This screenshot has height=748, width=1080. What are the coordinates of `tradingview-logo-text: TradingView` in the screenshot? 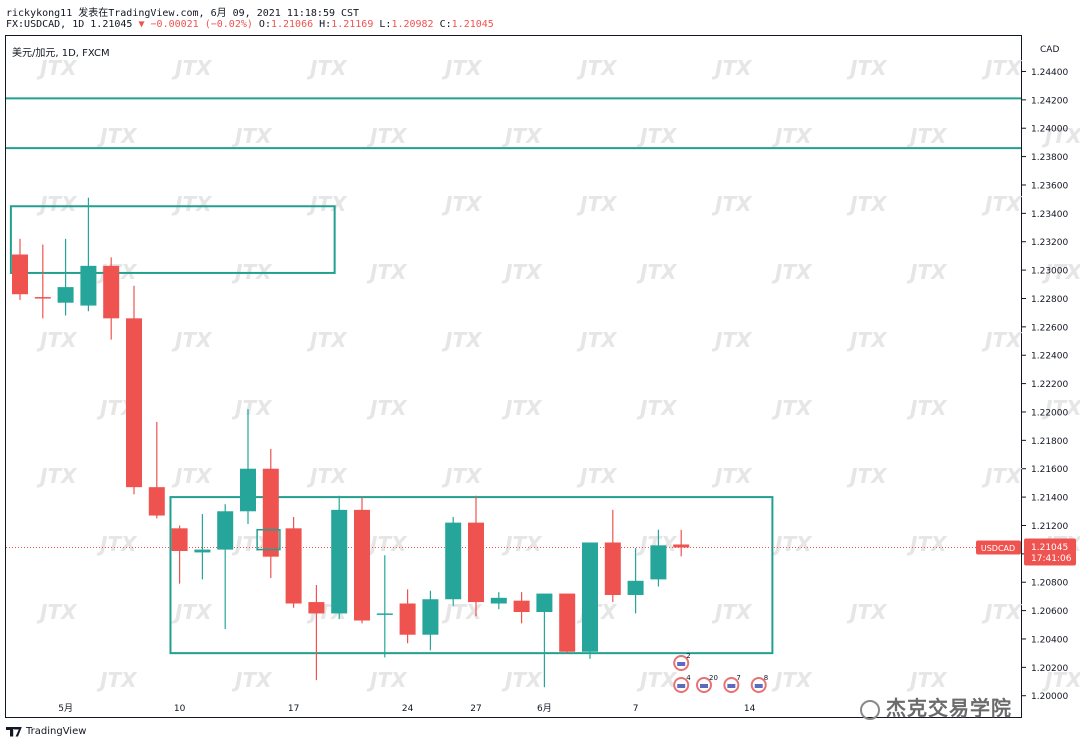 It's located at (56, 731).